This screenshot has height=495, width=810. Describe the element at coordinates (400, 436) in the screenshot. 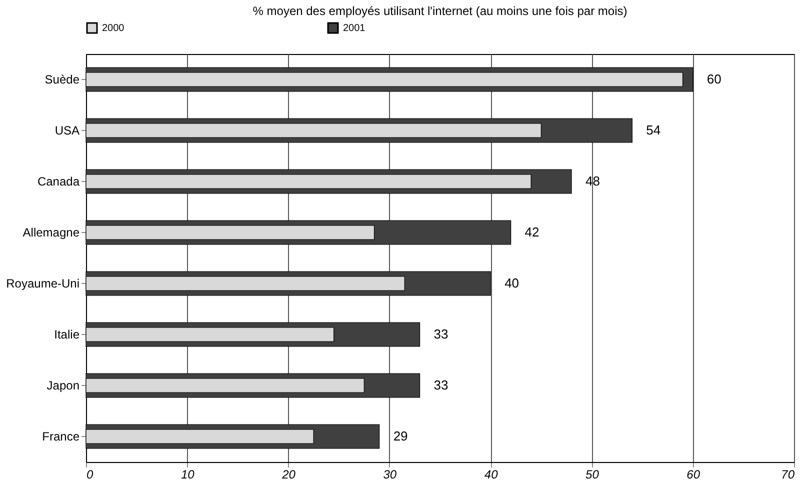

I see `data-label: 29` at that location.